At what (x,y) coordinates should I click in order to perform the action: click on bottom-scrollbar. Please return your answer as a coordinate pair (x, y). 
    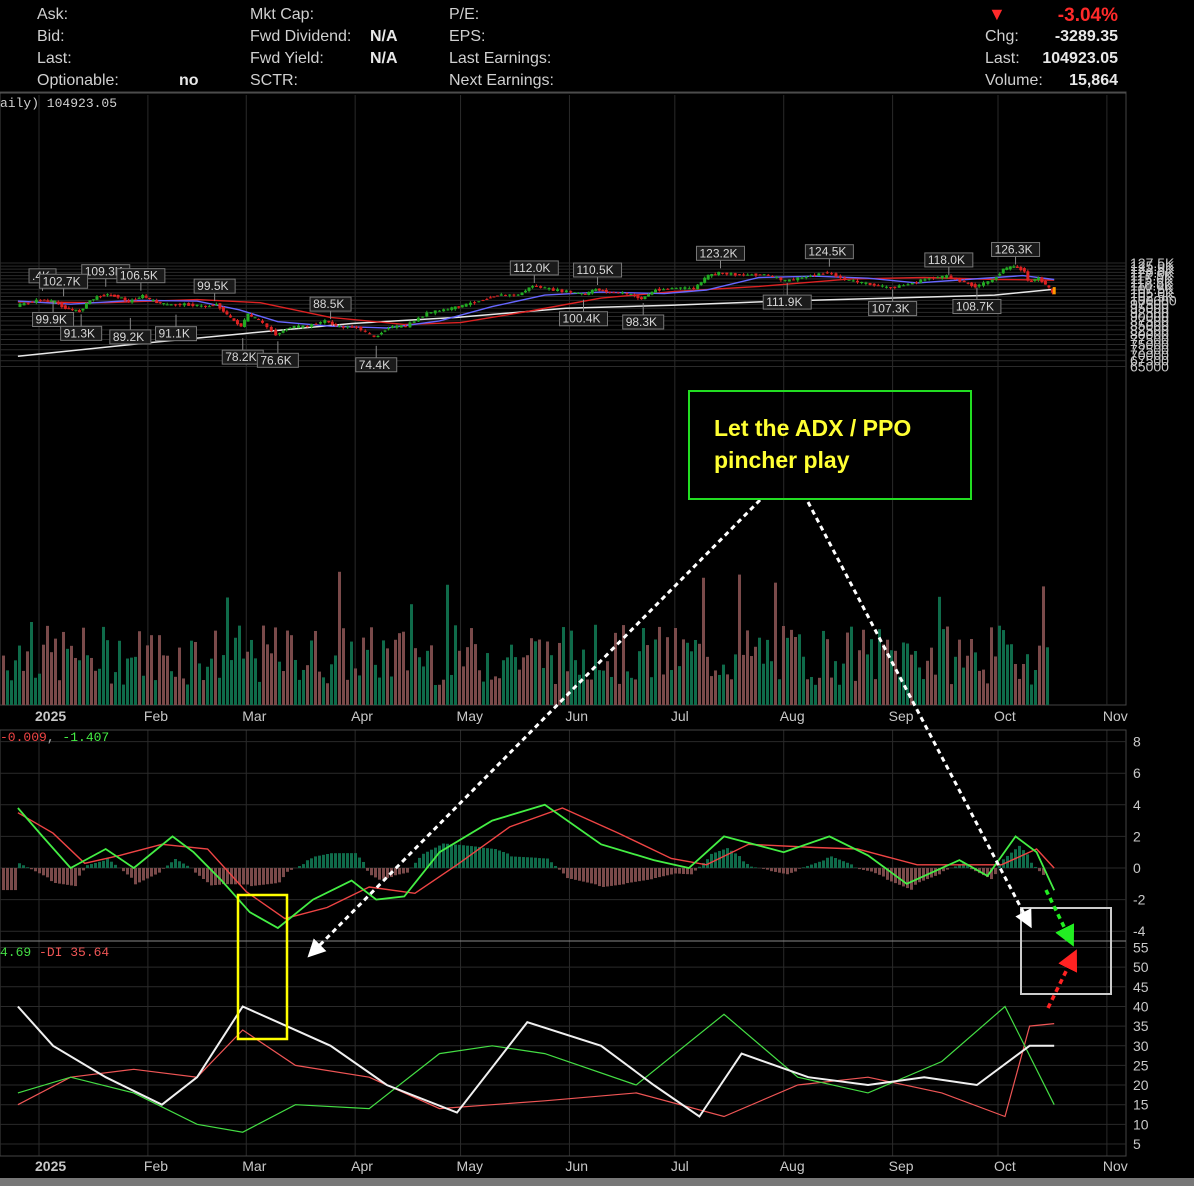
    Looking at the image, I should click on (597, 1182).